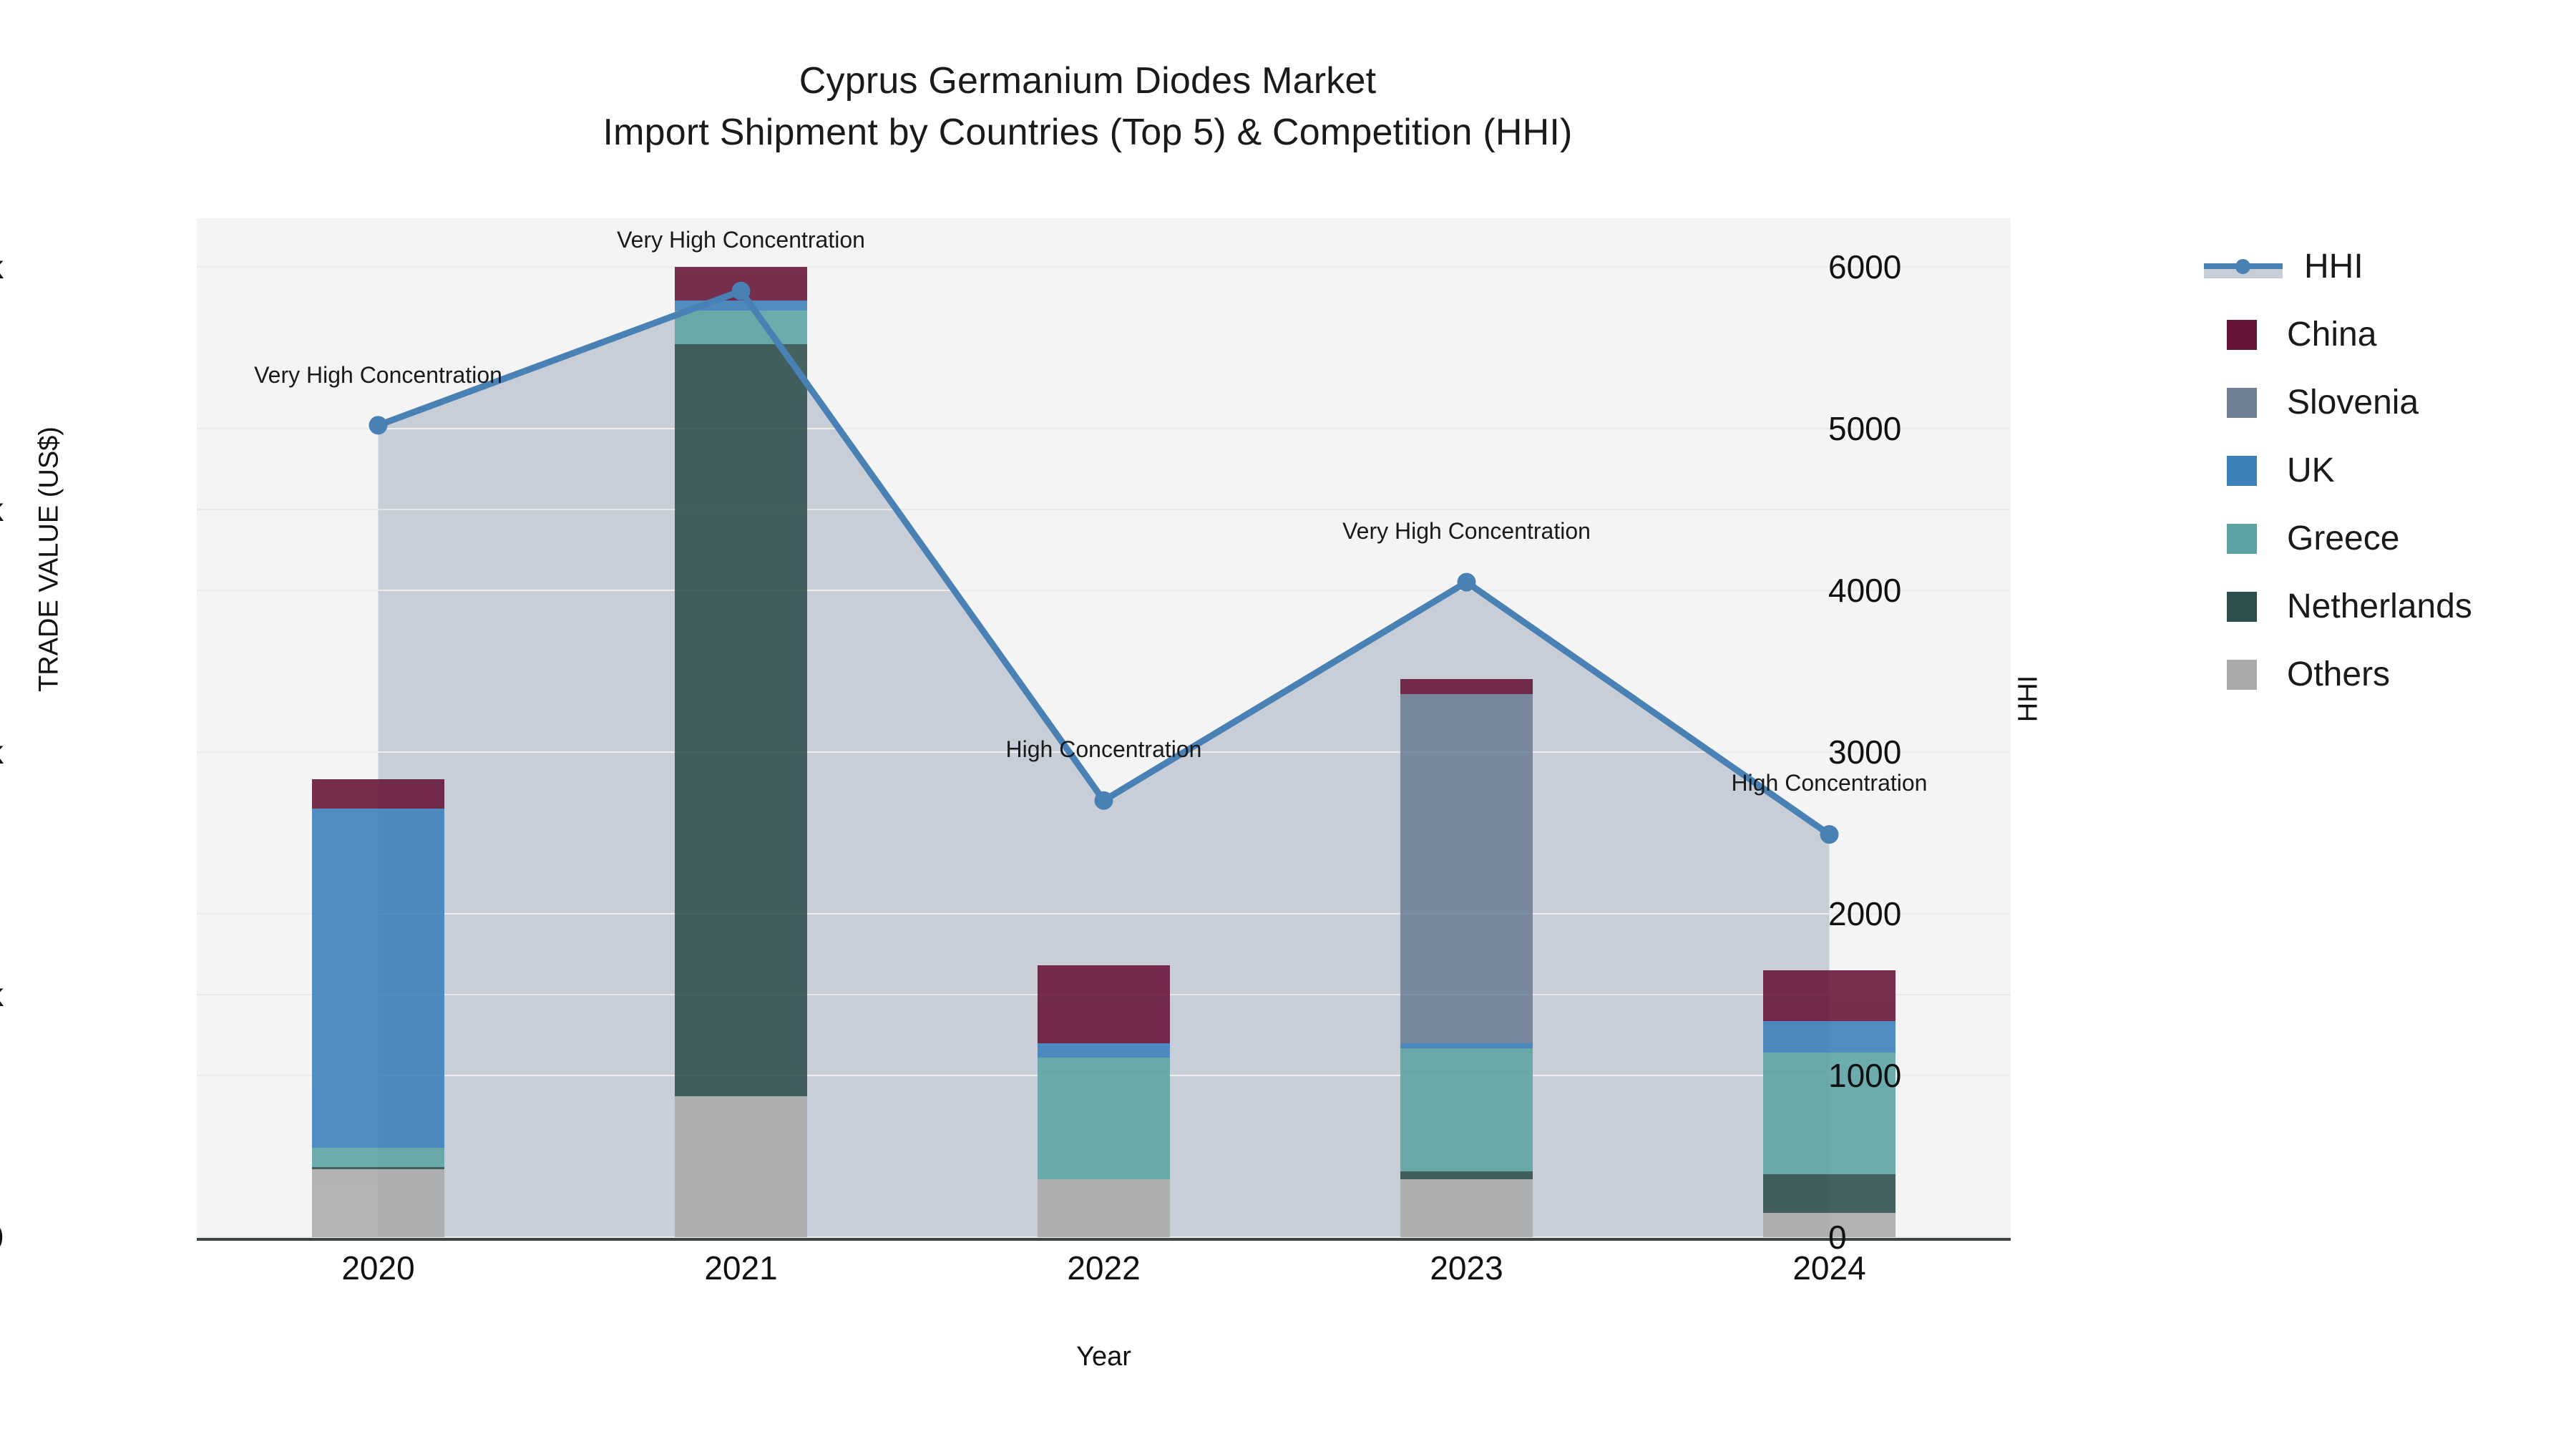 Image resolution: width=2576 pixels, height=1449 pixels. What do you see at coordinates (1088, 81) in the screenshot?
I see `page-title: Cyprus Germanium Diodes Market` at bounding box center [1088, 81].